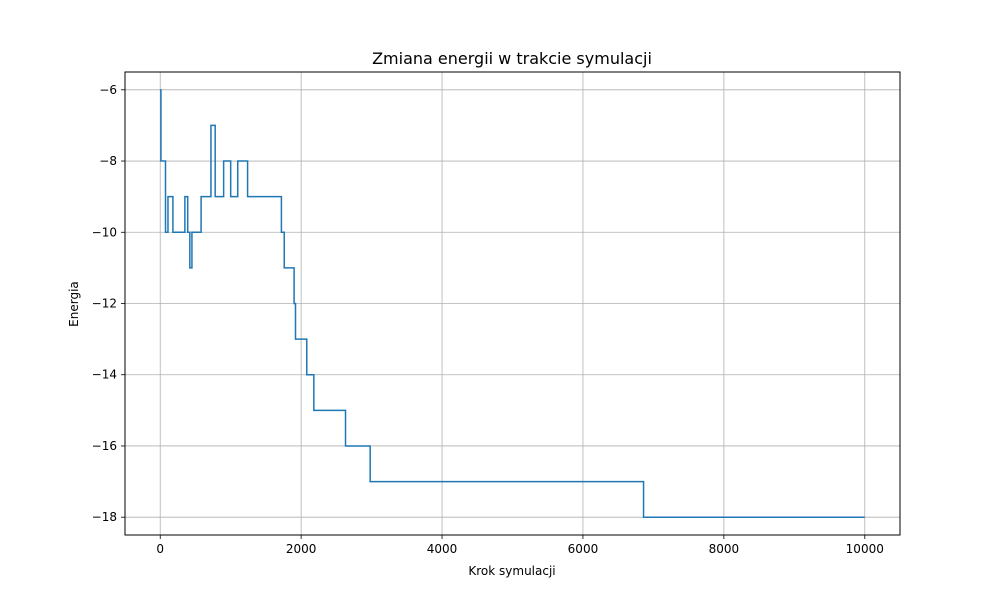  I want to click on y-tick-label: −10, so click(104, 232).